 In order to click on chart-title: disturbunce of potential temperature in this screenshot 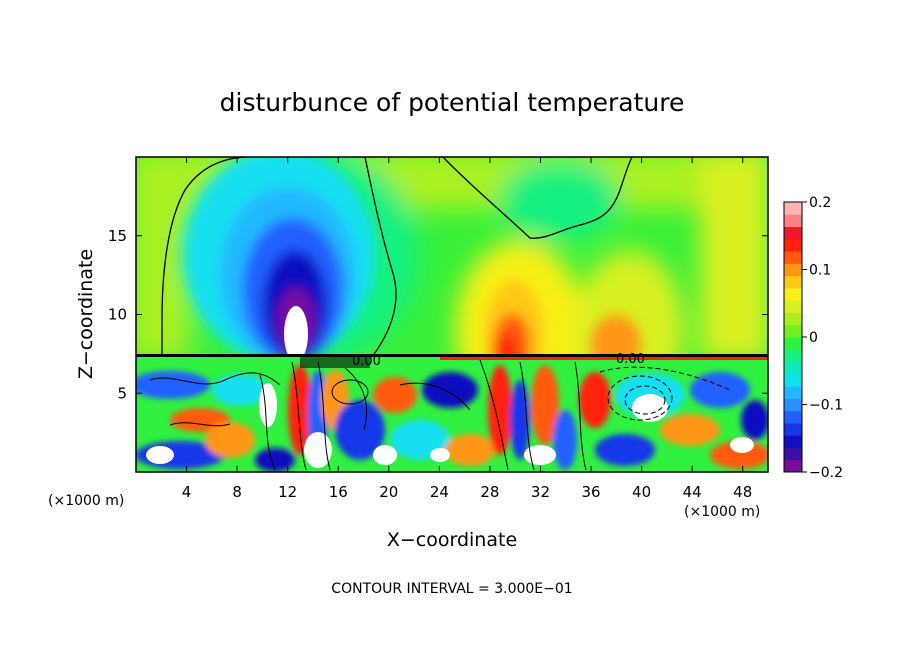, I will do `click(452, 102)`.